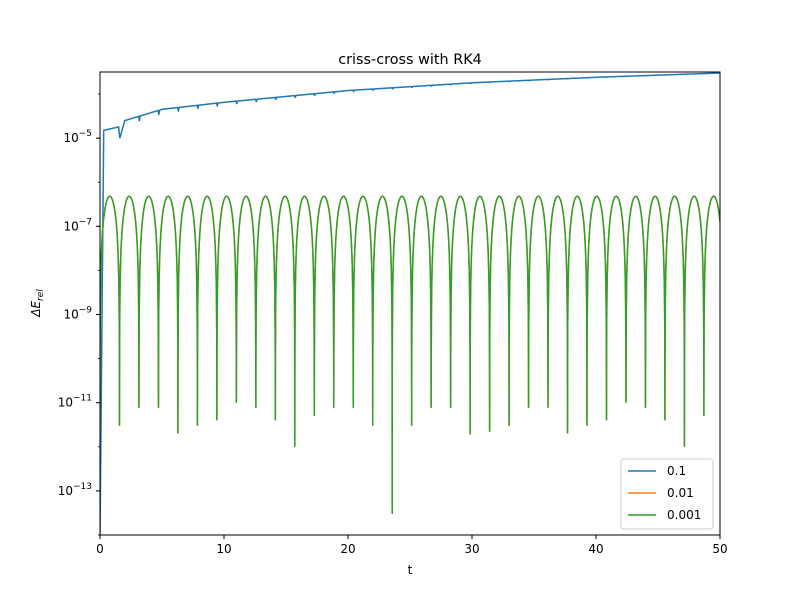 The height and width of the screenshot is (600, 800). What do you see at coordinates (410, 60) in the screenshot?
I see `chart-title: criss-cross with RK4` at bounding box center [410, 60].